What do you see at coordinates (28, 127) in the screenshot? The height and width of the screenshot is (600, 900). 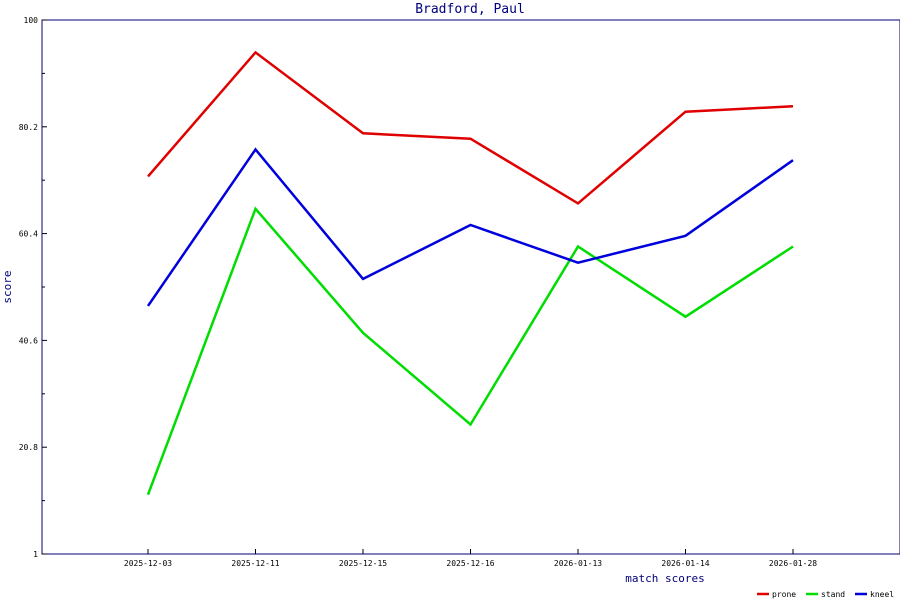 I see `y-tick-label: 80.2` at bounding box center [28, 127].